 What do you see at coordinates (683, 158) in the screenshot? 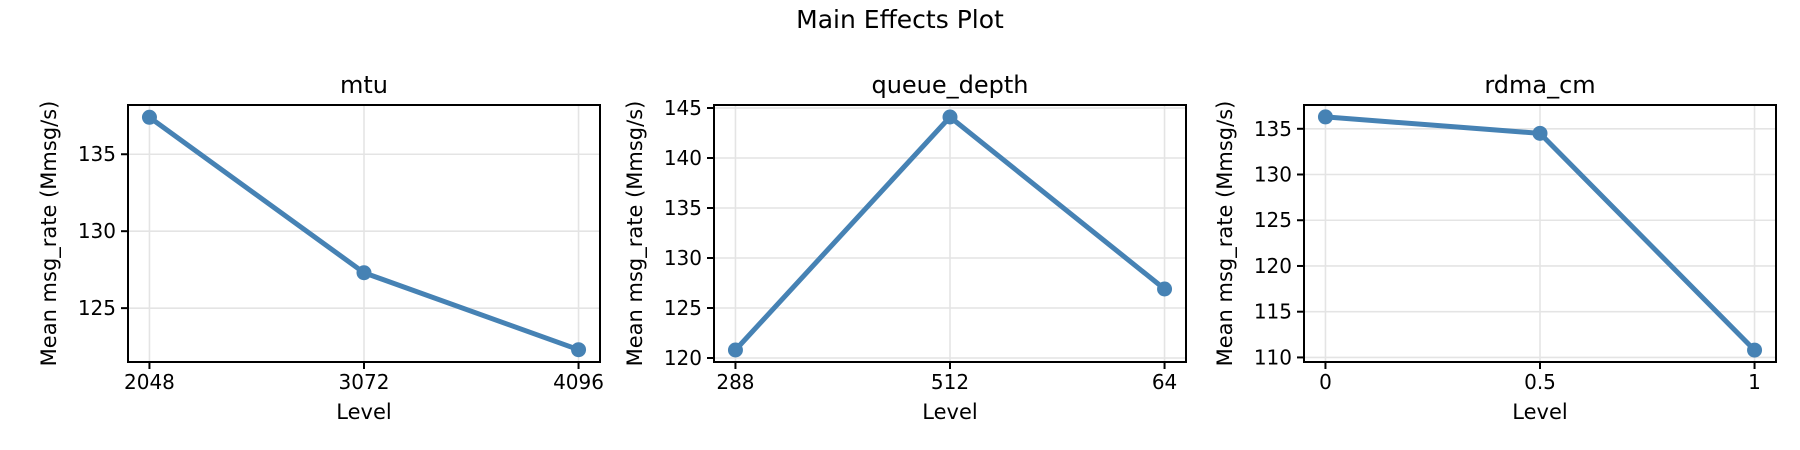
I see `y-tick-label: 140` at bounding box center [683, 158].